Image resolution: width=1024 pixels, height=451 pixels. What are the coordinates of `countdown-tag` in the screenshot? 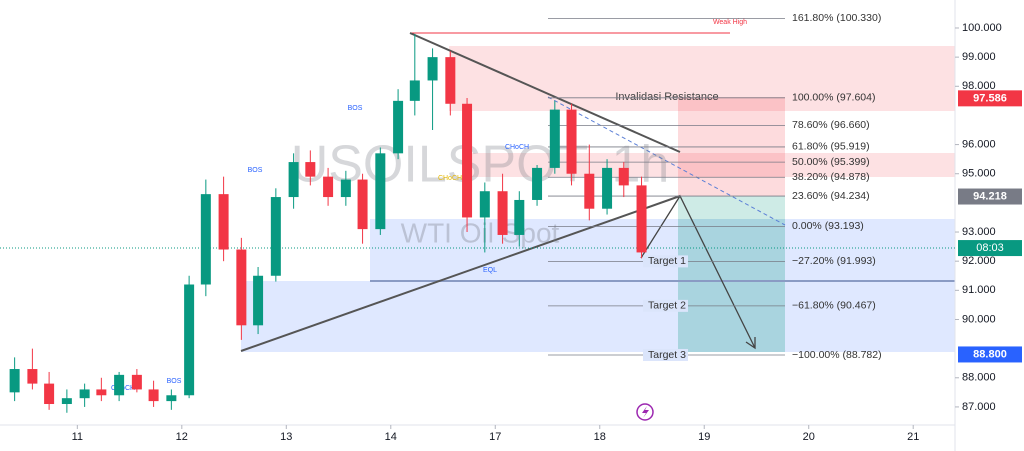 It's located at (990, 248).